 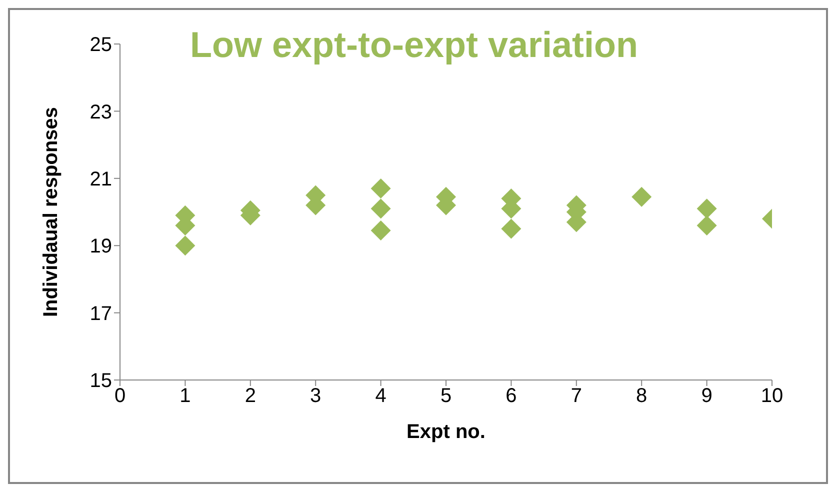 What do you see at coordinates (101, 45) in the screenshot?
I see `y-tick-label: 25` at bounding box center [101, 45].